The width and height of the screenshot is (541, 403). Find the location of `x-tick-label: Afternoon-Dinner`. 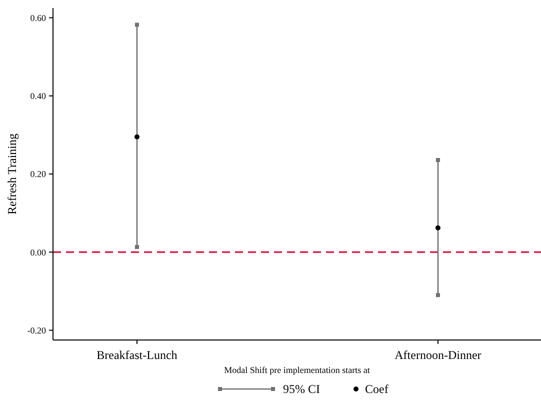

x-tick-label: Afternoon-Dinner is located at coordinates (438, 355).